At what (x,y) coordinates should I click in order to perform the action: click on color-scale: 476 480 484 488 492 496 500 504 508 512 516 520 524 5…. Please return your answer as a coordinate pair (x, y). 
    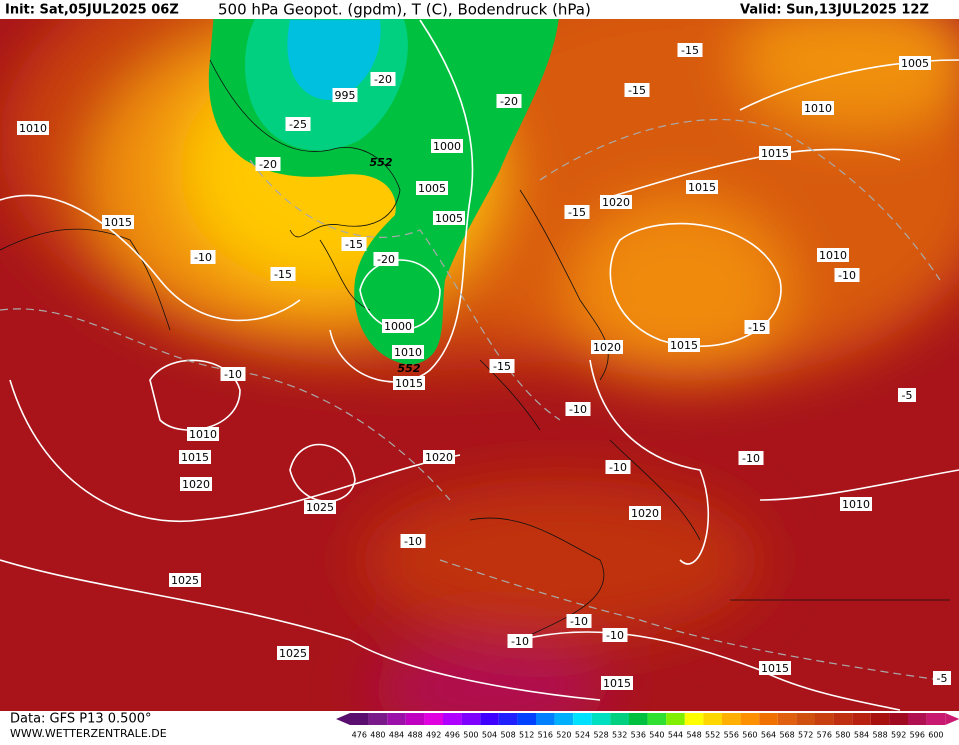
    Looking at the image, I should click on (647, 726).